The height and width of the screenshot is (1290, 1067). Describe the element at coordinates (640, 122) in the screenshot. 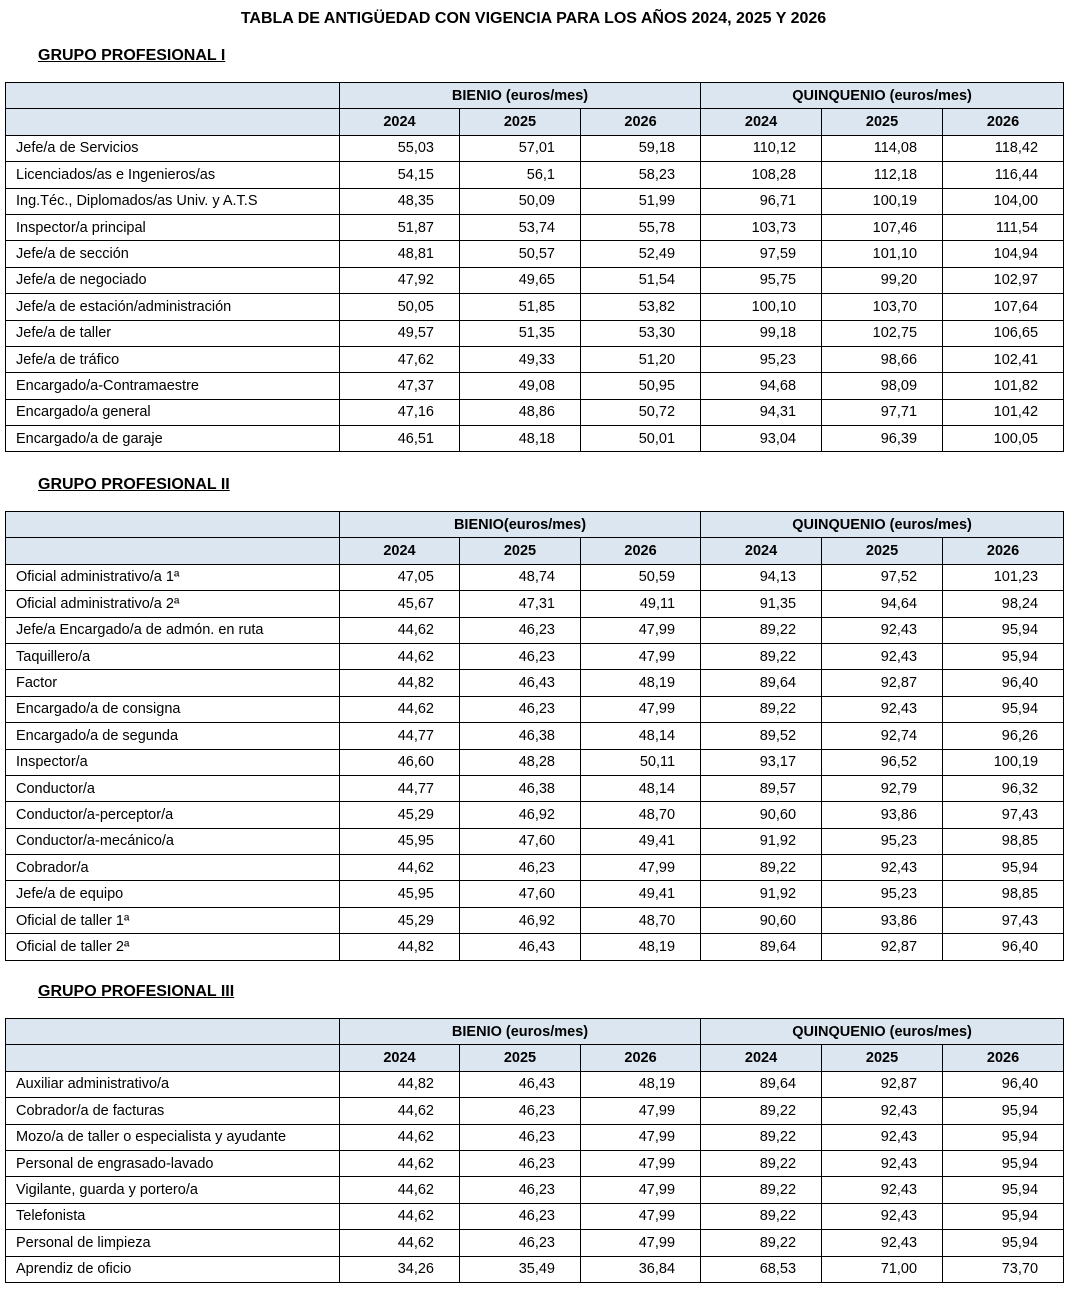

I see `year-header: 2026` at that location.